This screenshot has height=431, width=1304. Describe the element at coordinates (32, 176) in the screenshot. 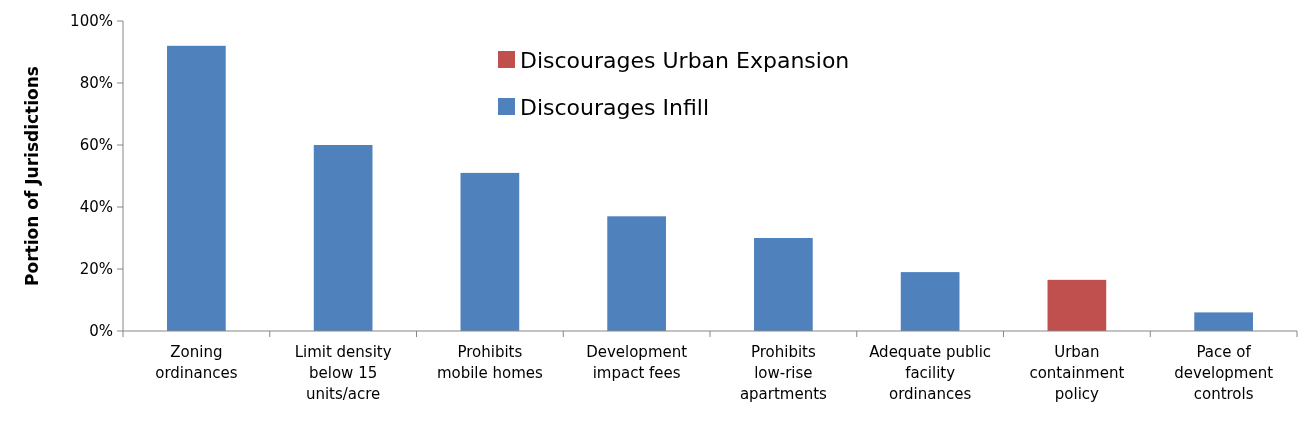

I see `y-axis-title: Portion of Jurisdictions` at that location.